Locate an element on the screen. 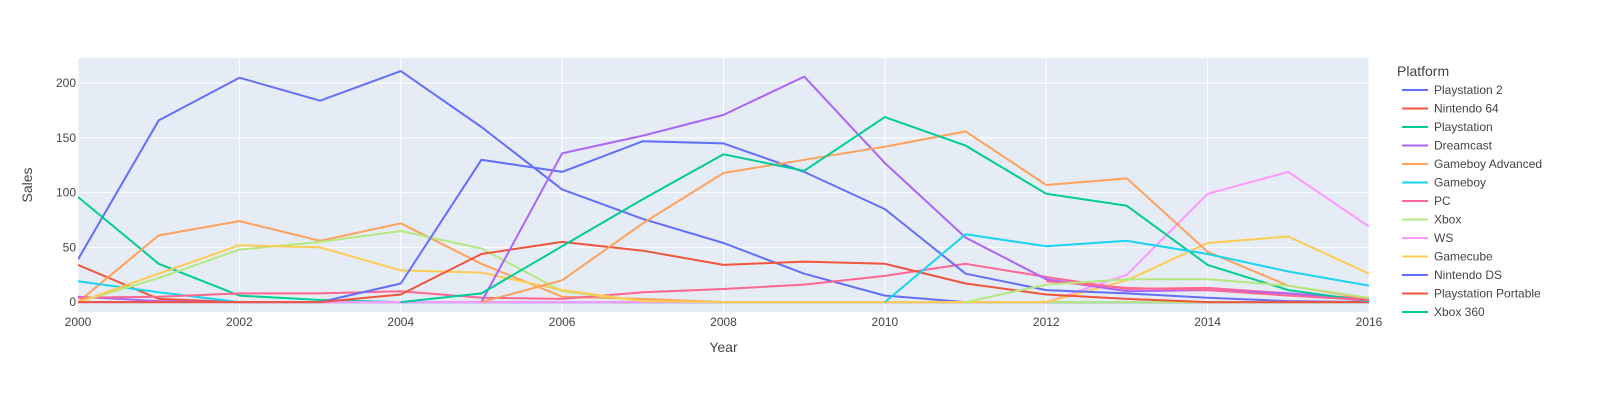 The height and width of the screenshot is (400, 1603). x-tick-label: 2006 is located at coordinates (562, 322).